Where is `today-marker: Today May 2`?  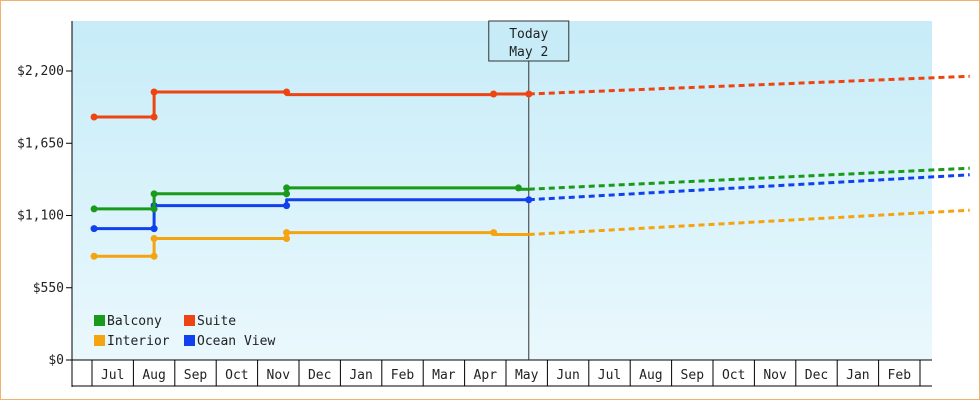
today-marker: Today May 2 is located at coordinates (529, 190).